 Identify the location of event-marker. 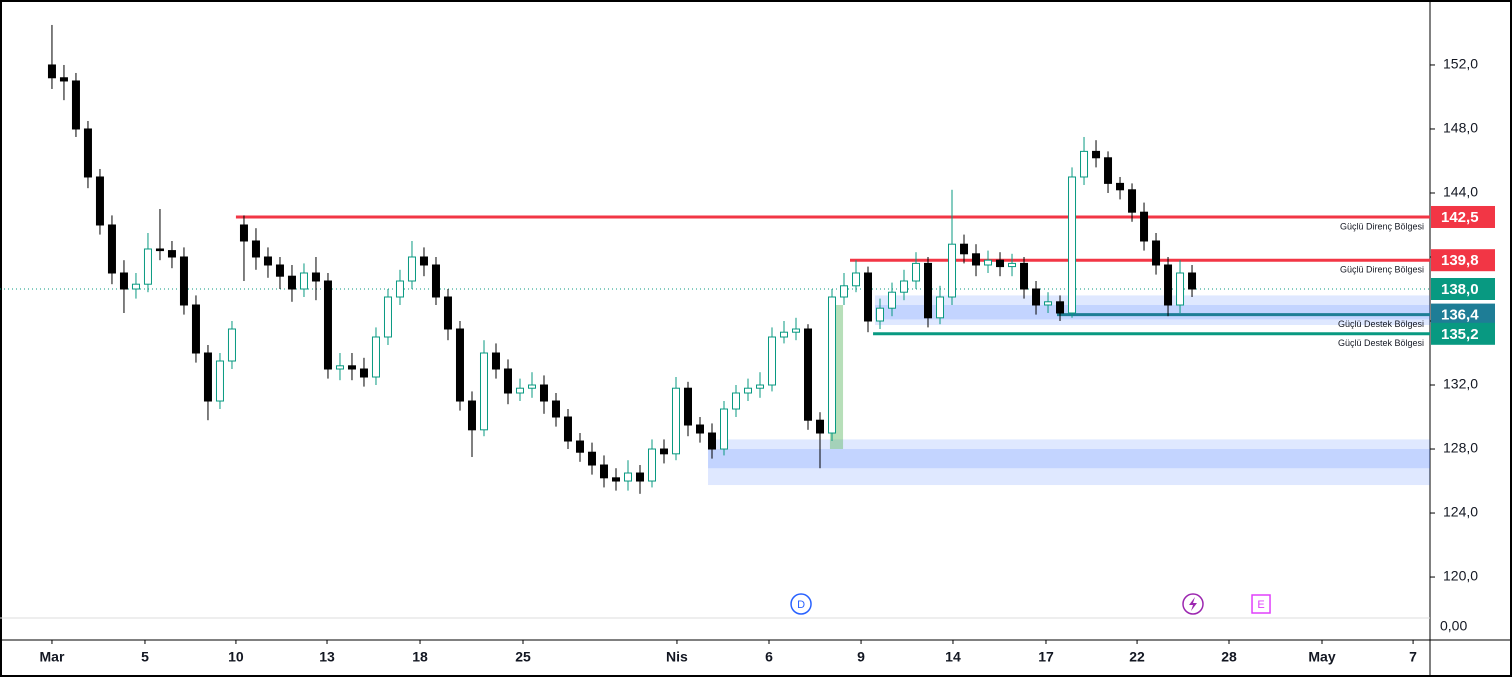
(801, 604).